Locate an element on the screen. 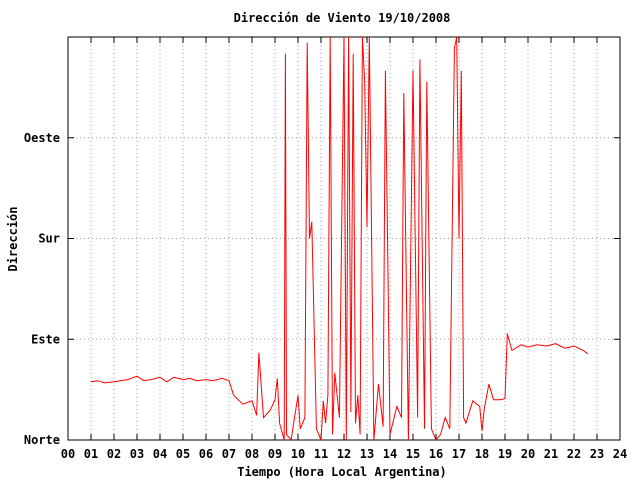 The image size is (640, 480). x-tick-label: 09 is located at coordinates (275, 454).